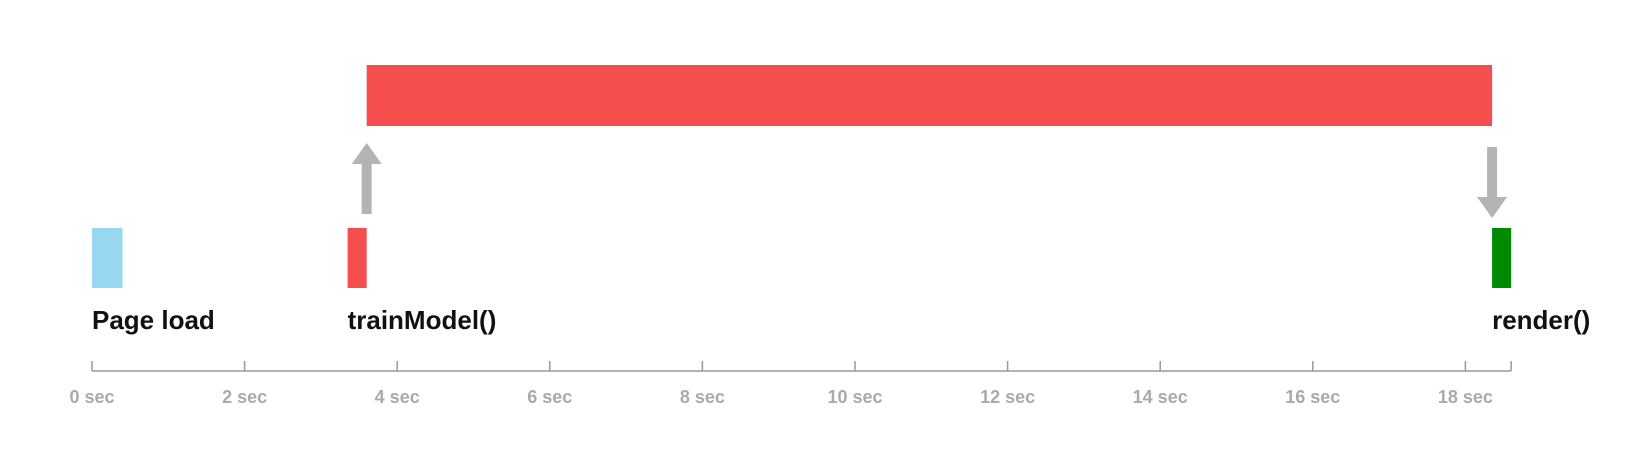 The image size is (1643, 451). I want to click on render-bar, so click(1502, 258).